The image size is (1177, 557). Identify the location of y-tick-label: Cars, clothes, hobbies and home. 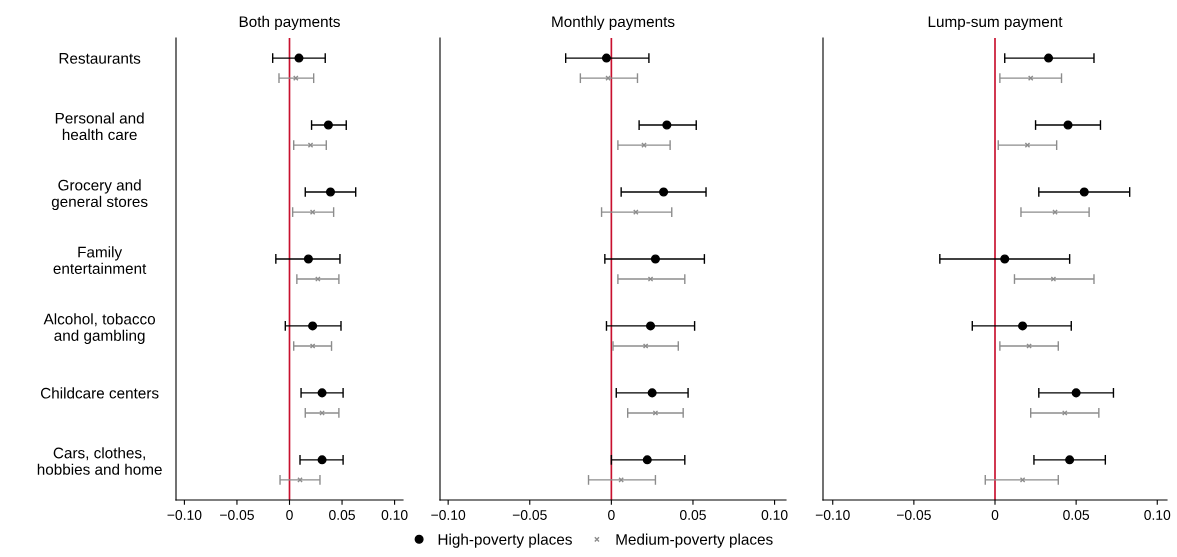
(99, 461).